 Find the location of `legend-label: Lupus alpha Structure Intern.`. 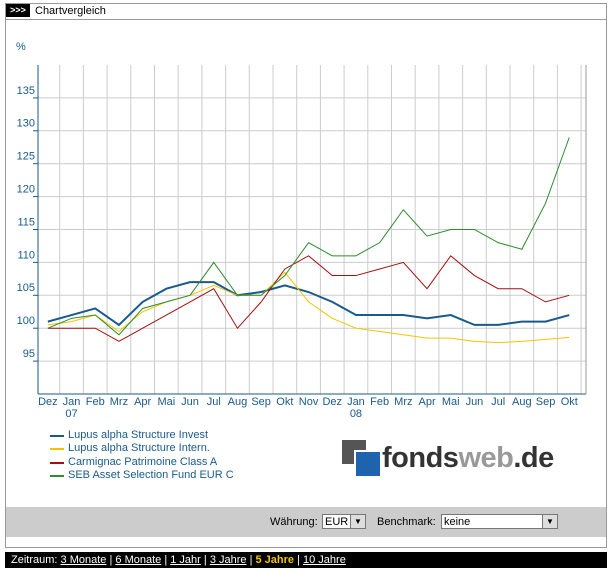

legend-label: Lupus alpha Structure Intern. is located at coordinates (139, 448).